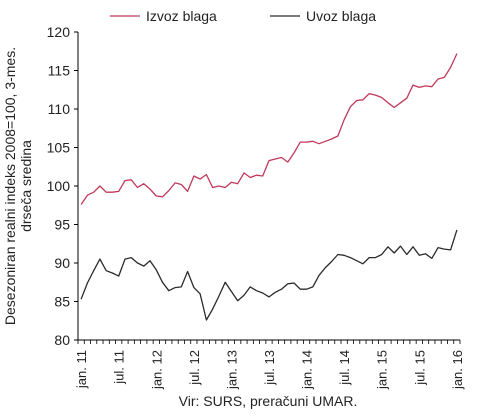  I want to click on legend-label: Uvoz blaga, so click(341, 16).